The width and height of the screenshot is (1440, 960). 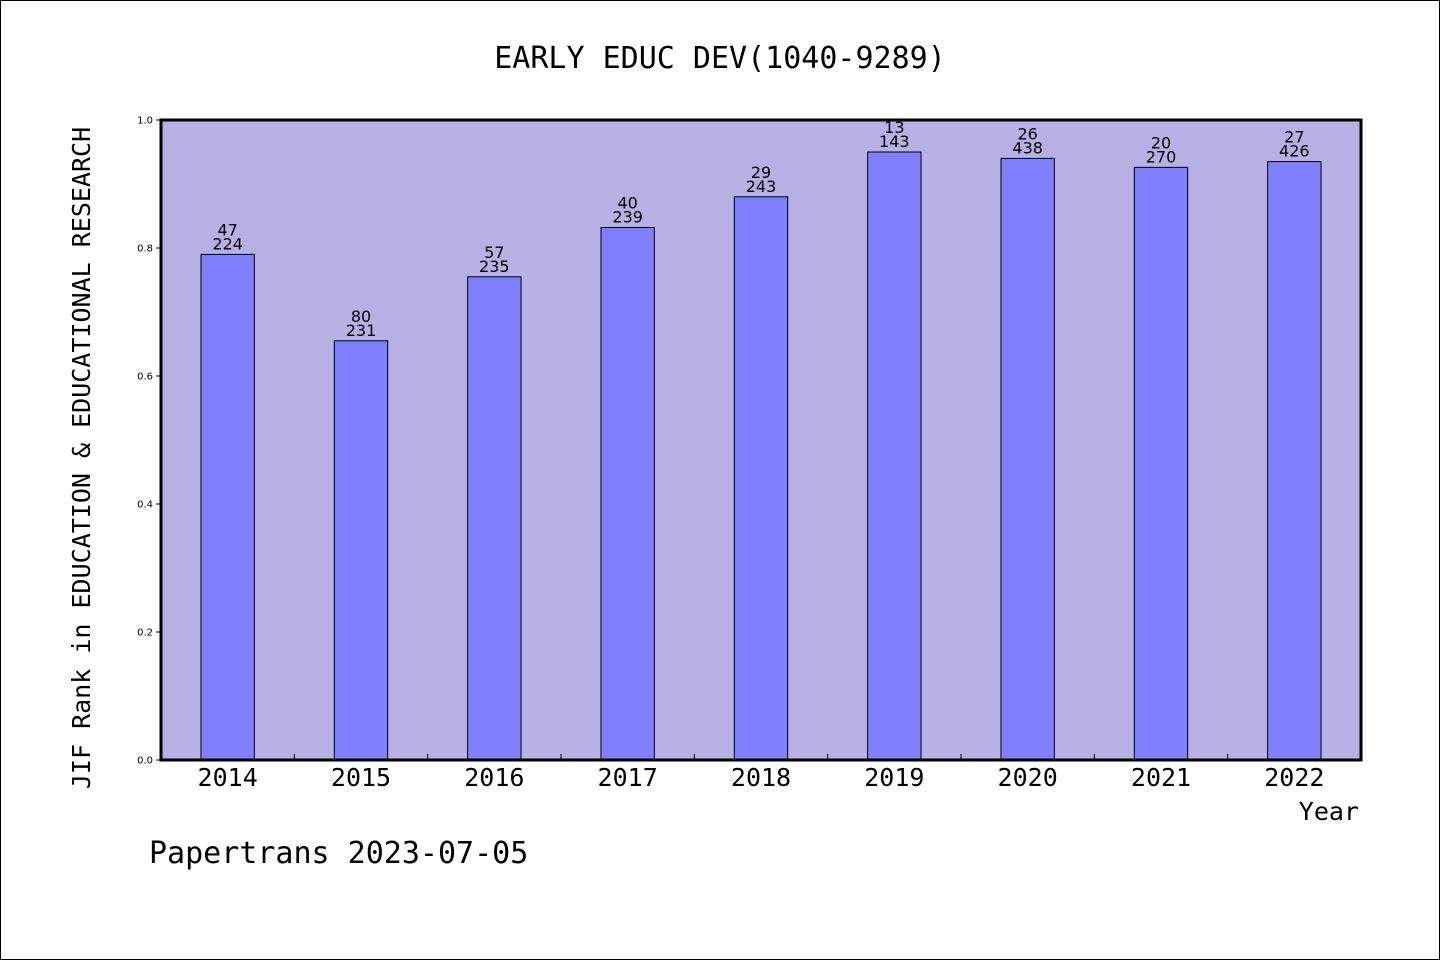 I want to click on data-label-total-2016: 235, so click(x=494, y=266).